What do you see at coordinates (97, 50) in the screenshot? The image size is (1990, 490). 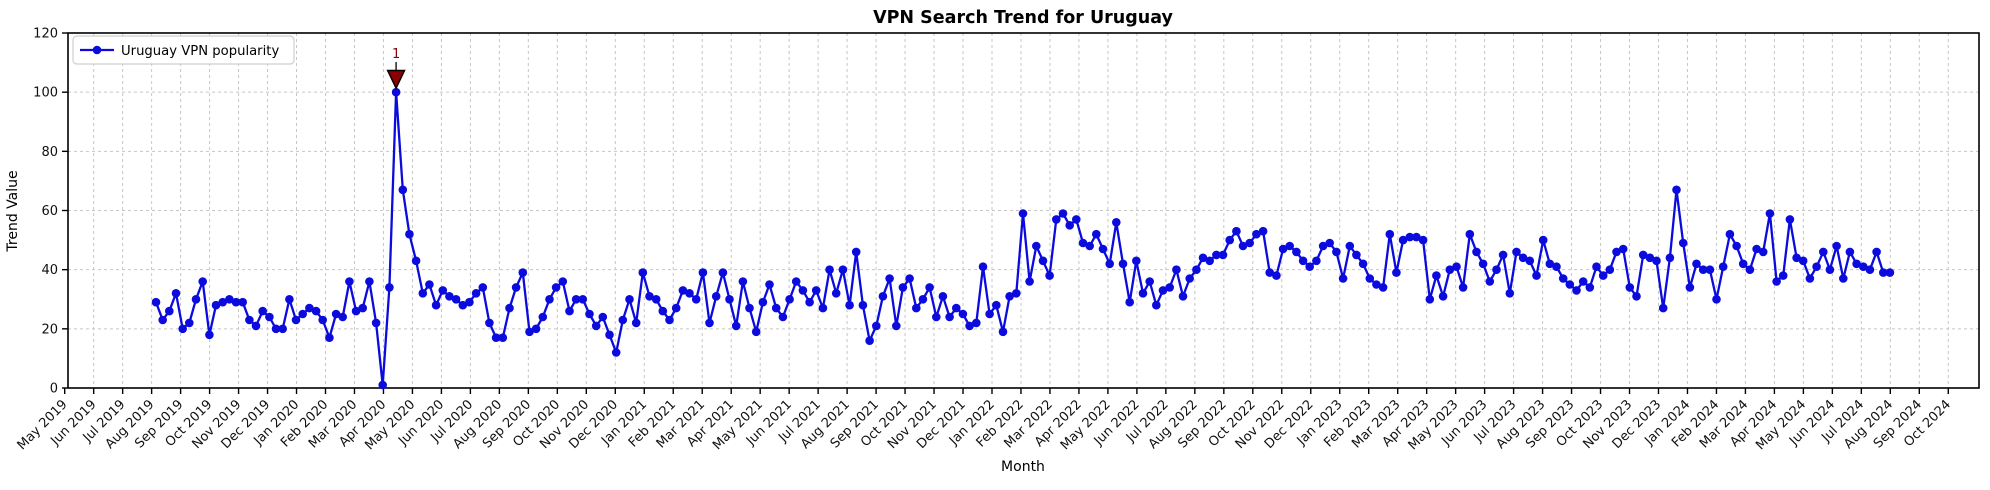 I see `legend-marker-icon` at bounding box center [97, 50].